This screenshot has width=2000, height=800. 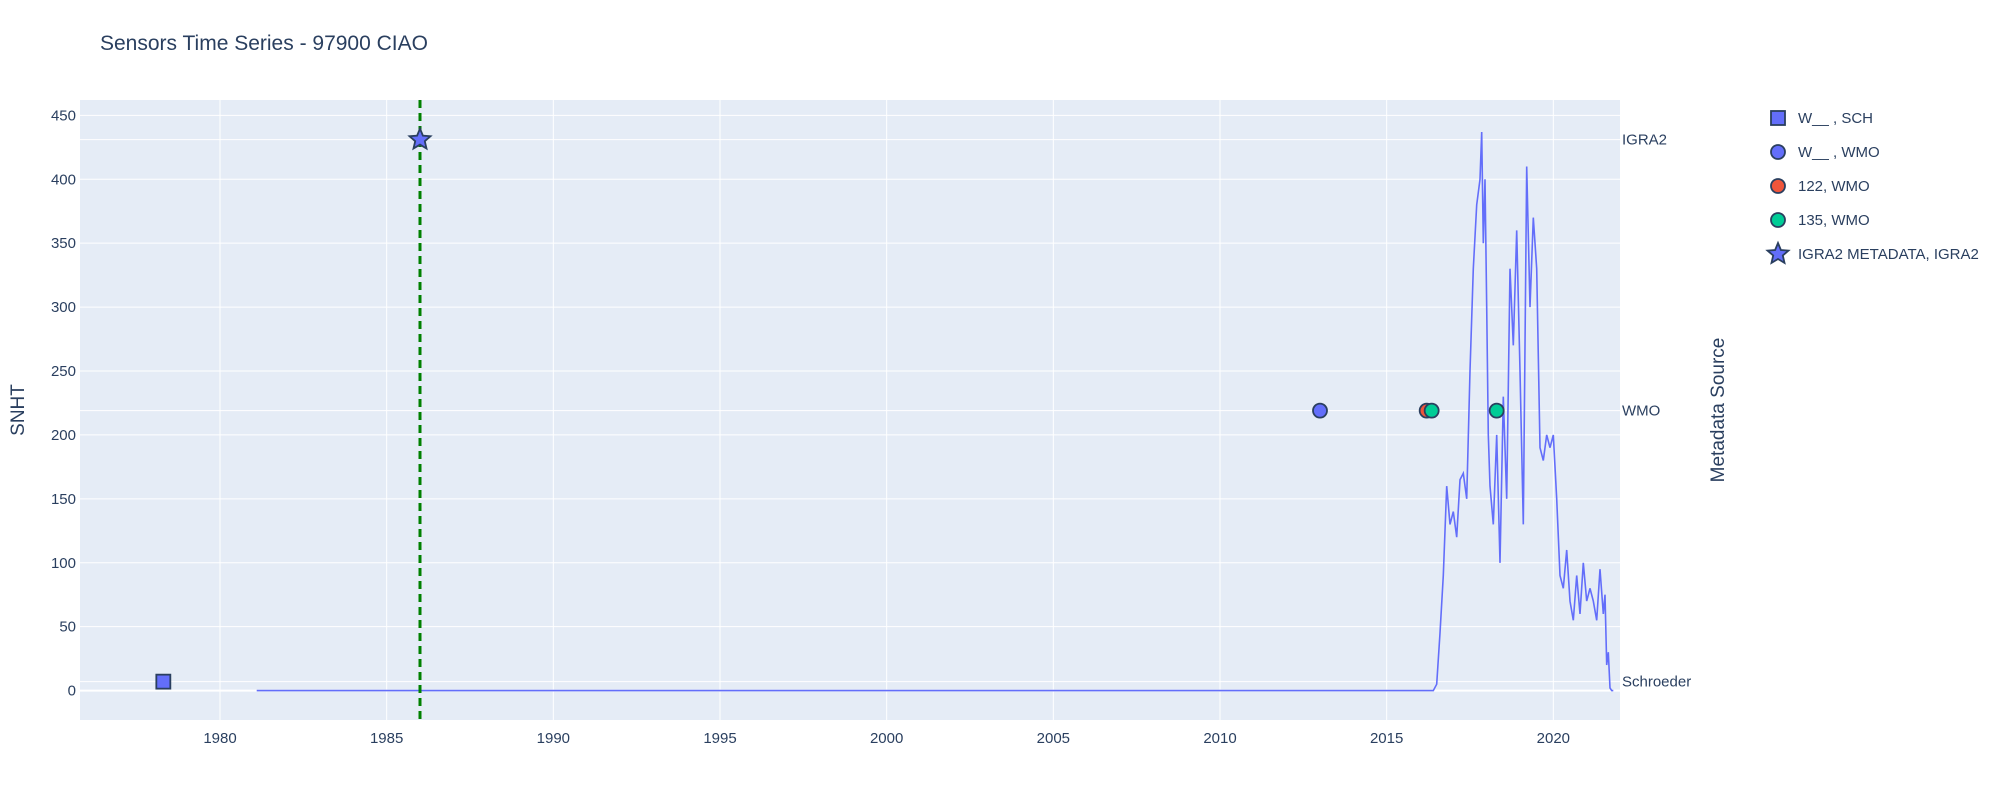 What do you see at coordinates (63, 403) in the screenshot?
I see `y-axis-ticks: 0 50 100 150 200 250 300 350 400 450` at bounding box center [63, 403].